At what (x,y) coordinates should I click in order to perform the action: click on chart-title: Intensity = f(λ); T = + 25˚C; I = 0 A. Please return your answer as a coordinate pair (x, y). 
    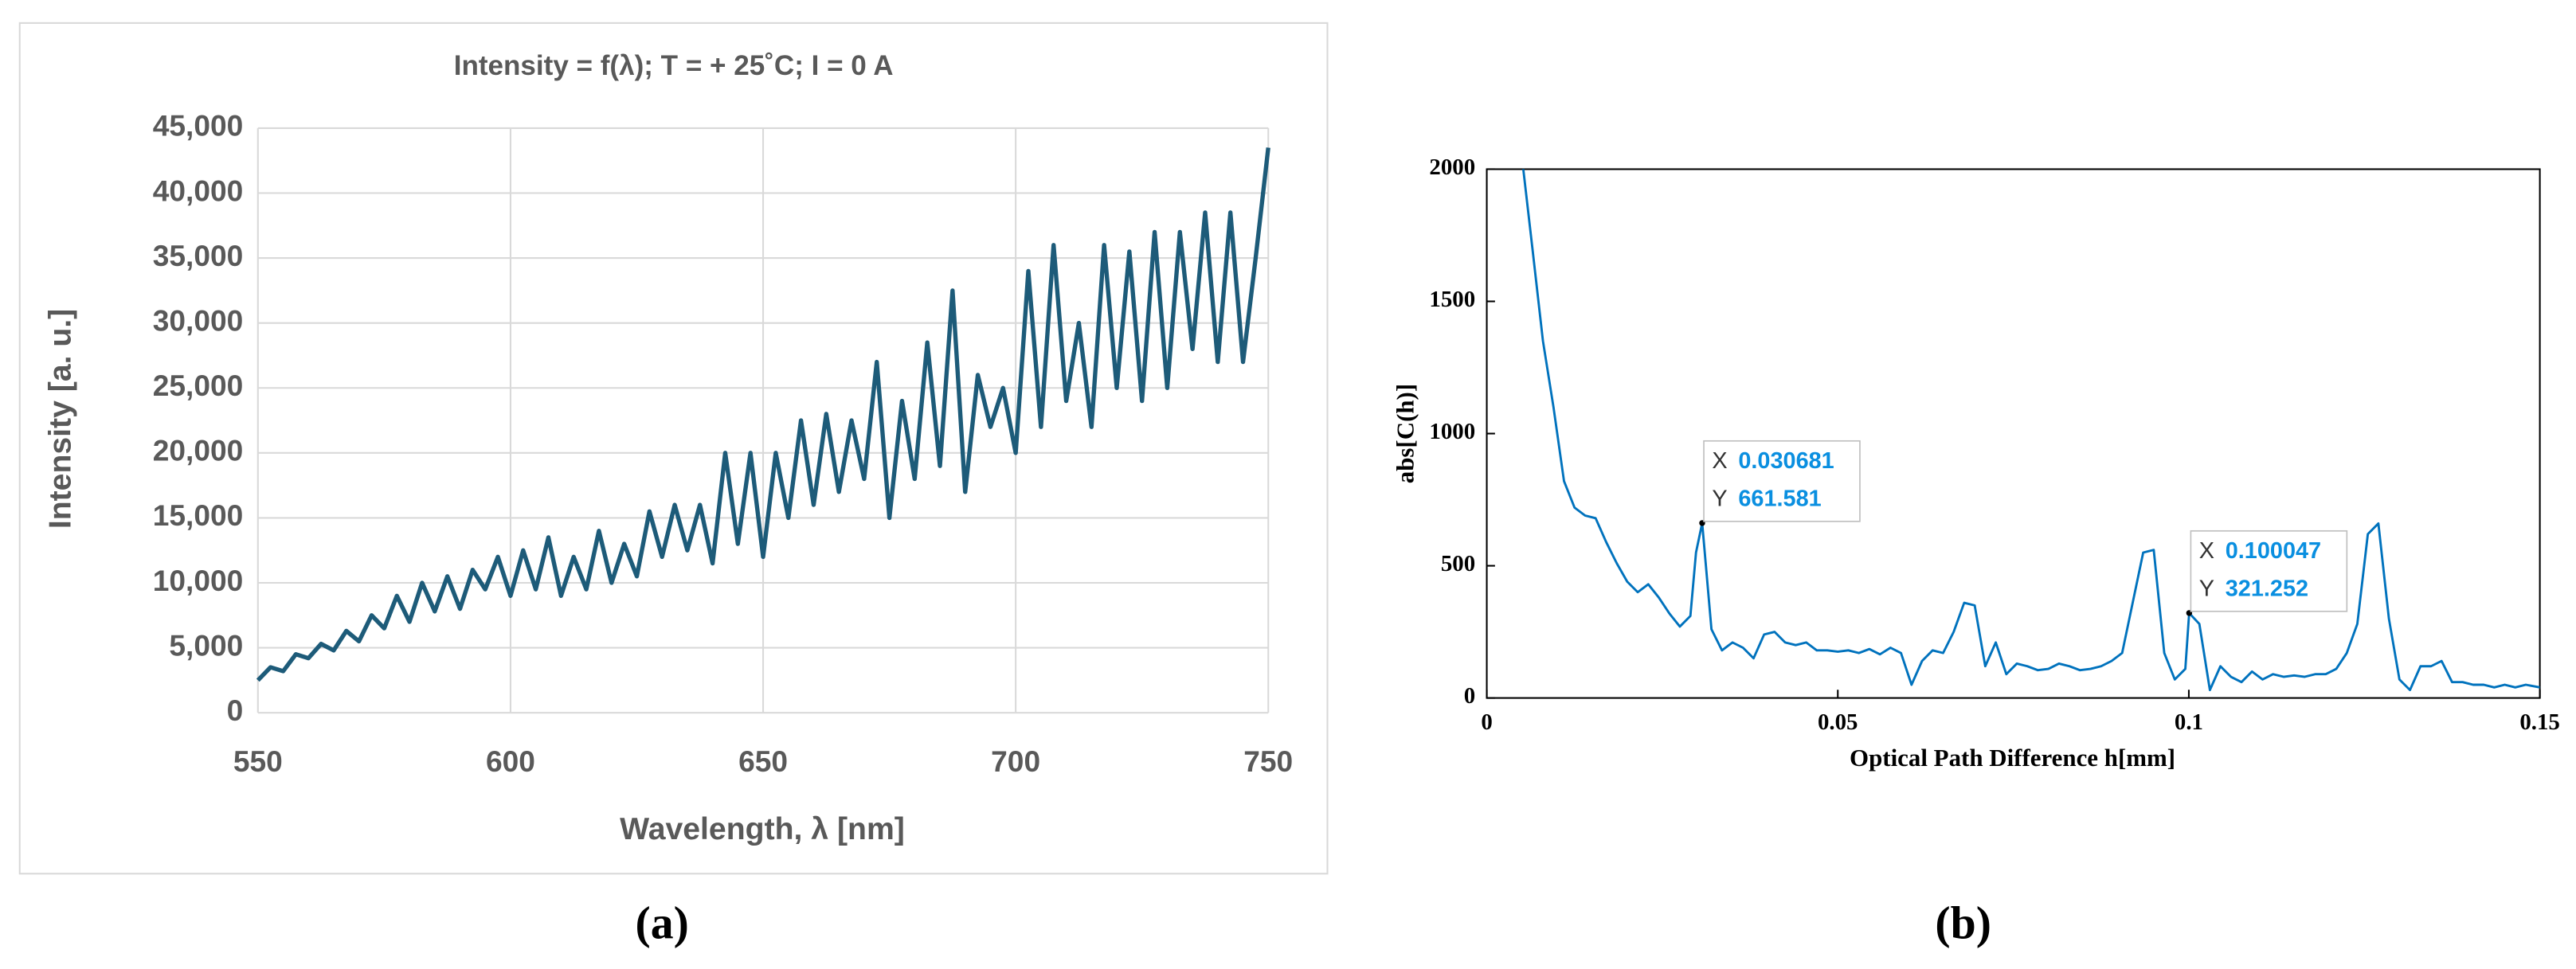
    Looking at the image, I should click on (674, 65).